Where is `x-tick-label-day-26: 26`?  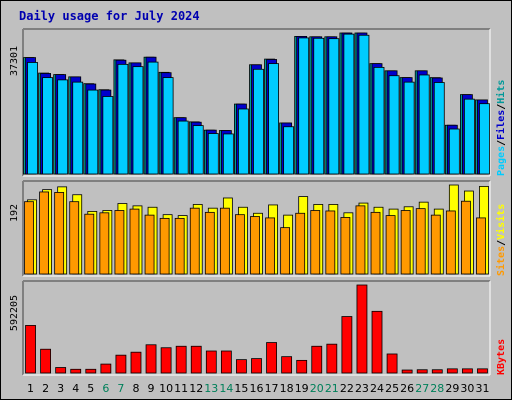
x-tick-label-day-26: 26 is located at coordinates (407, 388).